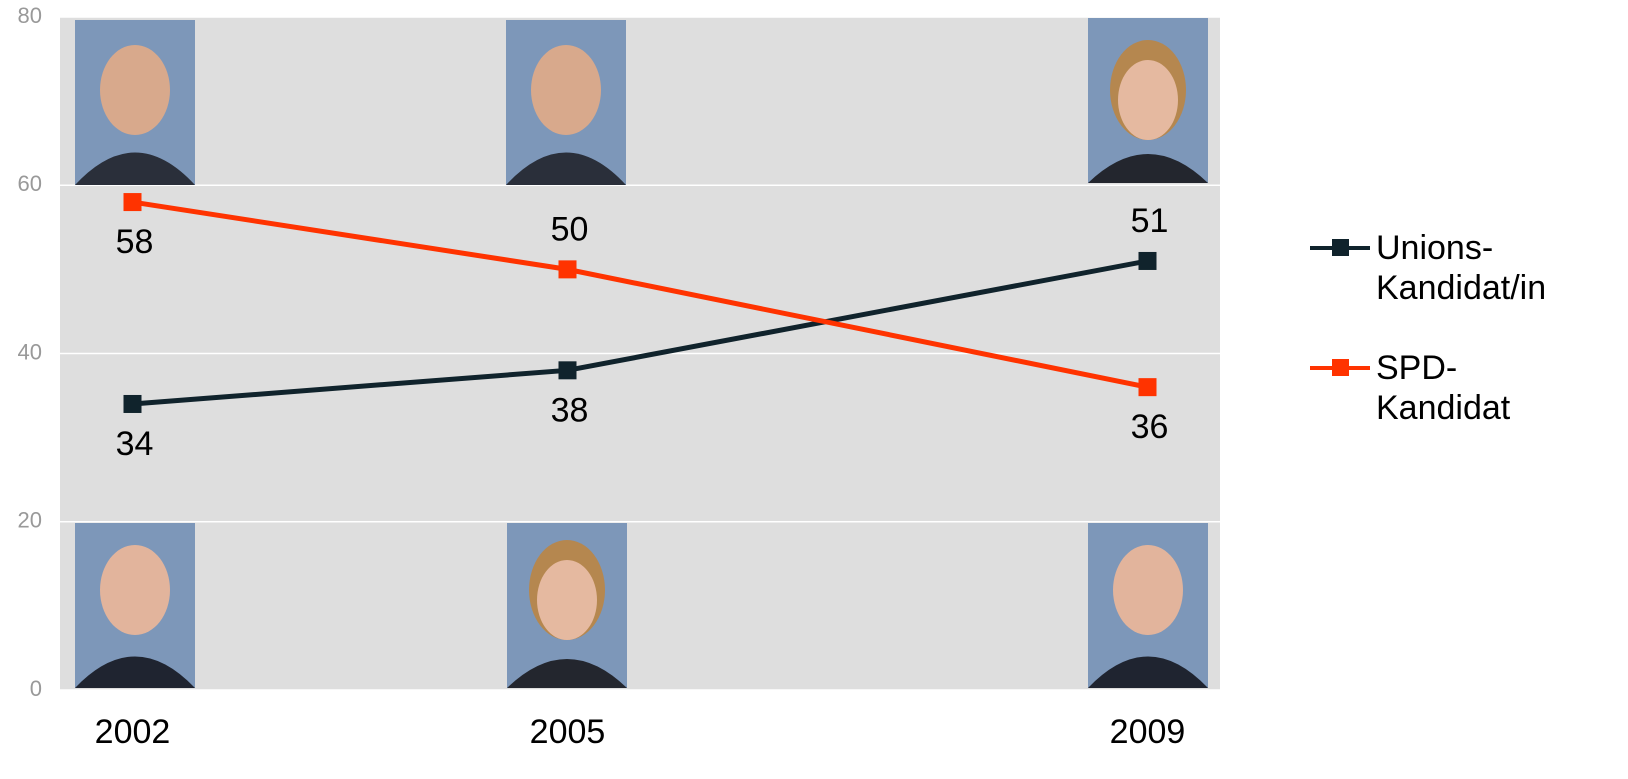  Describe the element at coordinates (30, 520) in the screenshot. I see `y-tick-label: 20` at that location.